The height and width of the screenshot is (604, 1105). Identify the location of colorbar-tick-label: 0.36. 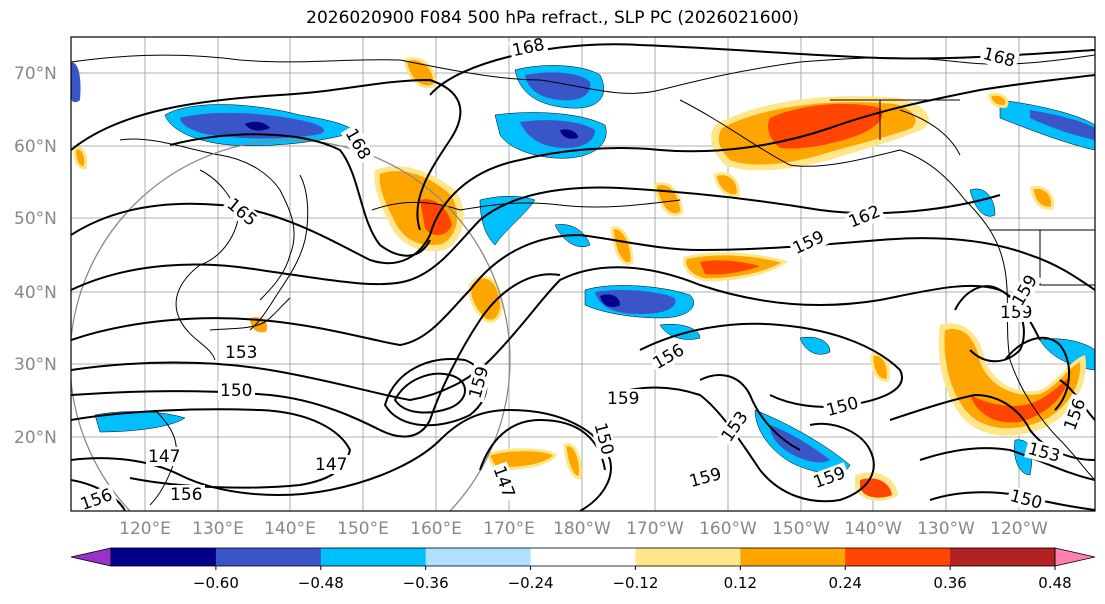
(949, 583).